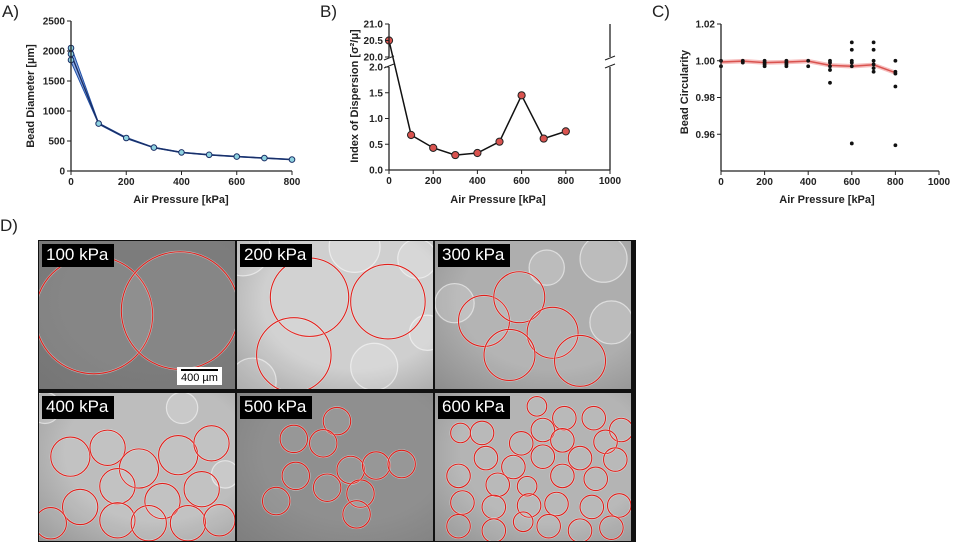 The image size is (966, 551). Describe the element at coordinates (374, 25) in the screenshot. I see `chart-b-ytick-label-upper: 21.0` at that location.